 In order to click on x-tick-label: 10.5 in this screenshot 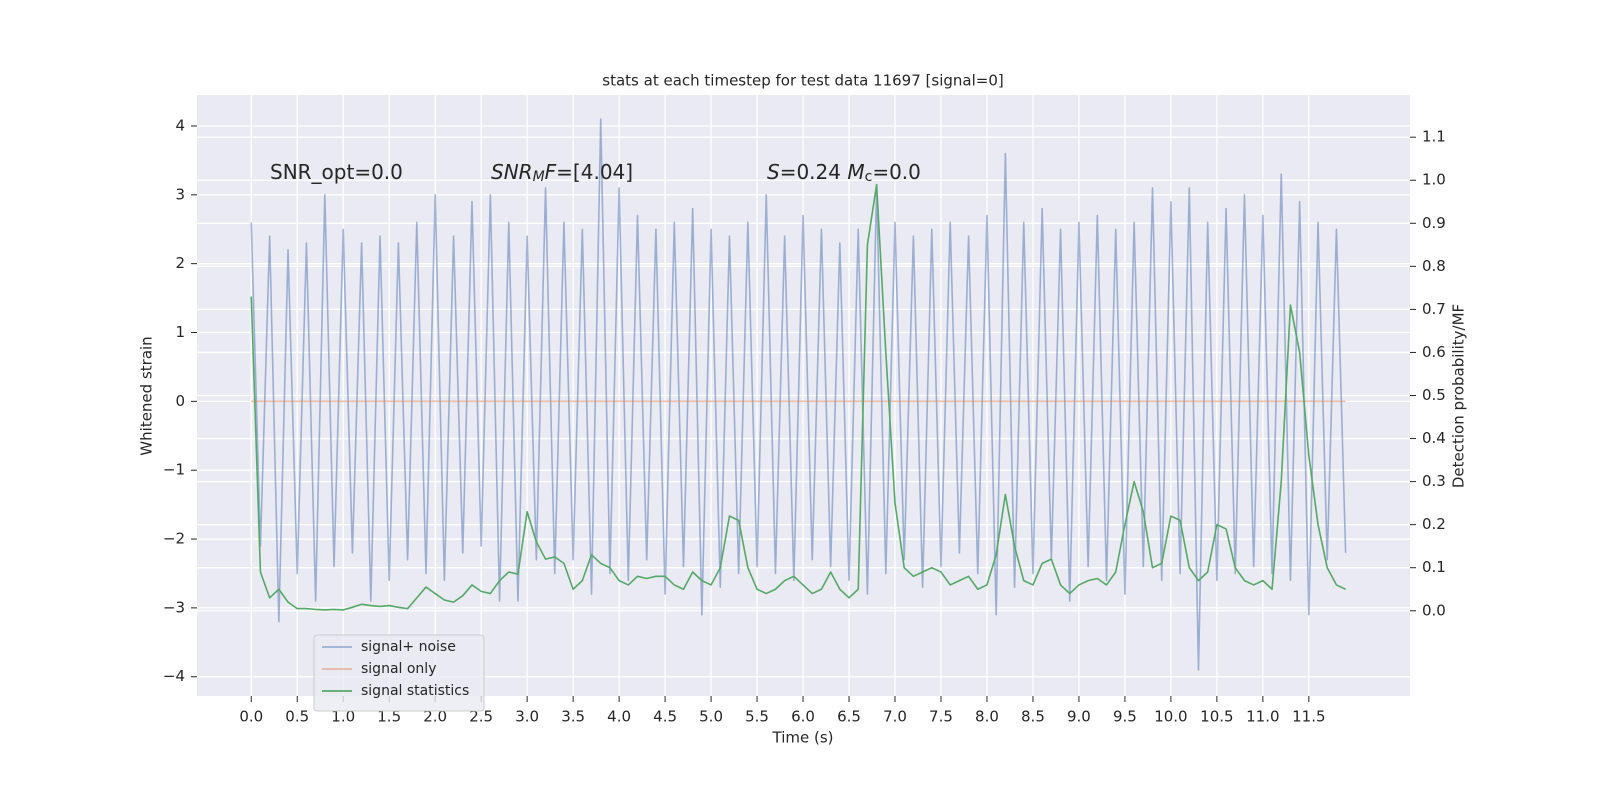, I will do `click(1216, 717)`.